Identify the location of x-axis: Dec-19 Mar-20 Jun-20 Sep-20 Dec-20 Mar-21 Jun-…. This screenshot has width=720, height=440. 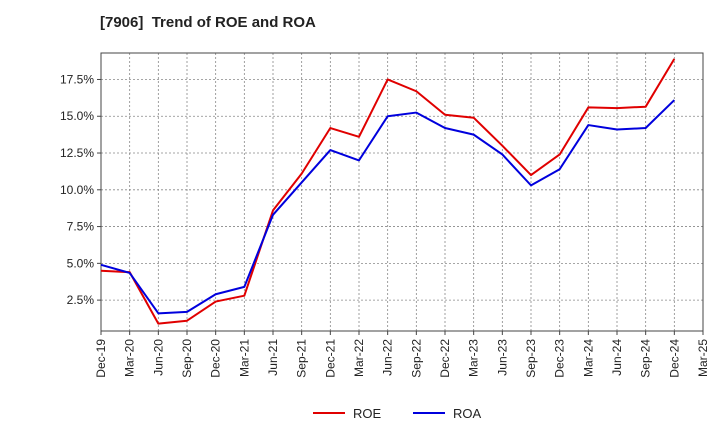
(402, 354).